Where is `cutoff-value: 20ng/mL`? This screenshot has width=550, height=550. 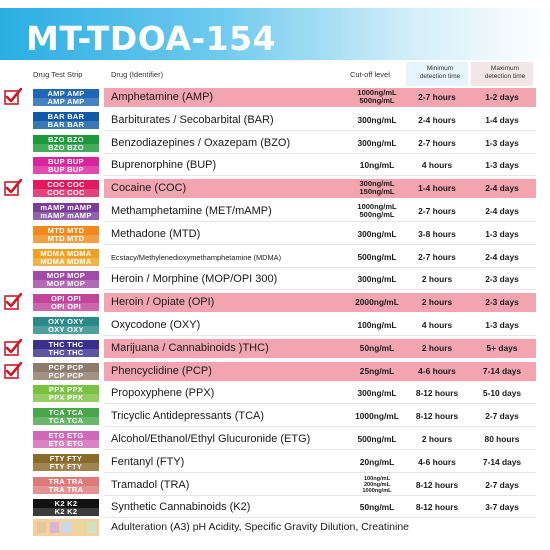 cutoff-value: 20ng/mL is located at coordinates (377, 461).